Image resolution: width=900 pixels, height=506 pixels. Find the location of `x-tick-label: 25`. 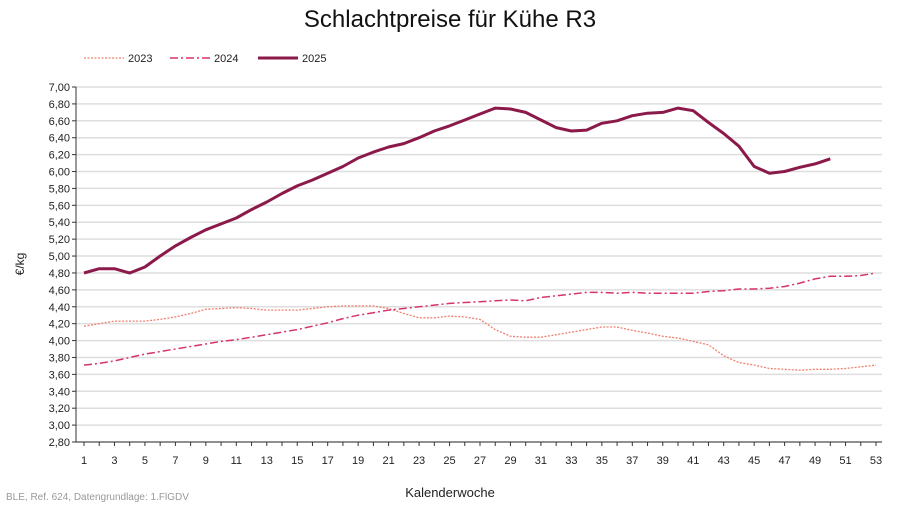

x-tick-label: 25 is located at coordinates (449, 461).